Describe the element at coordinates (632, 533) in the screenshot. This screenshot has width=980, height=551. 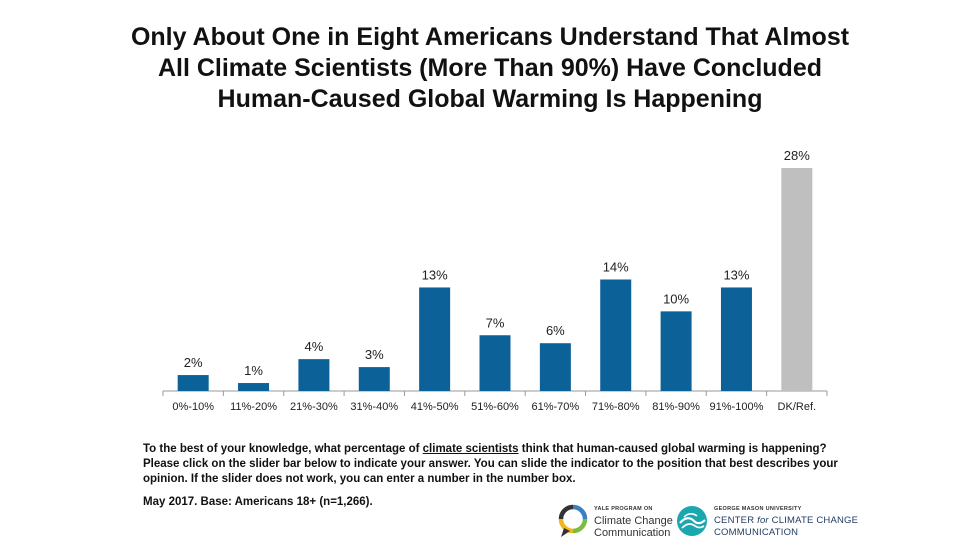
I see `yale-logo-line2: Communication` at that location.